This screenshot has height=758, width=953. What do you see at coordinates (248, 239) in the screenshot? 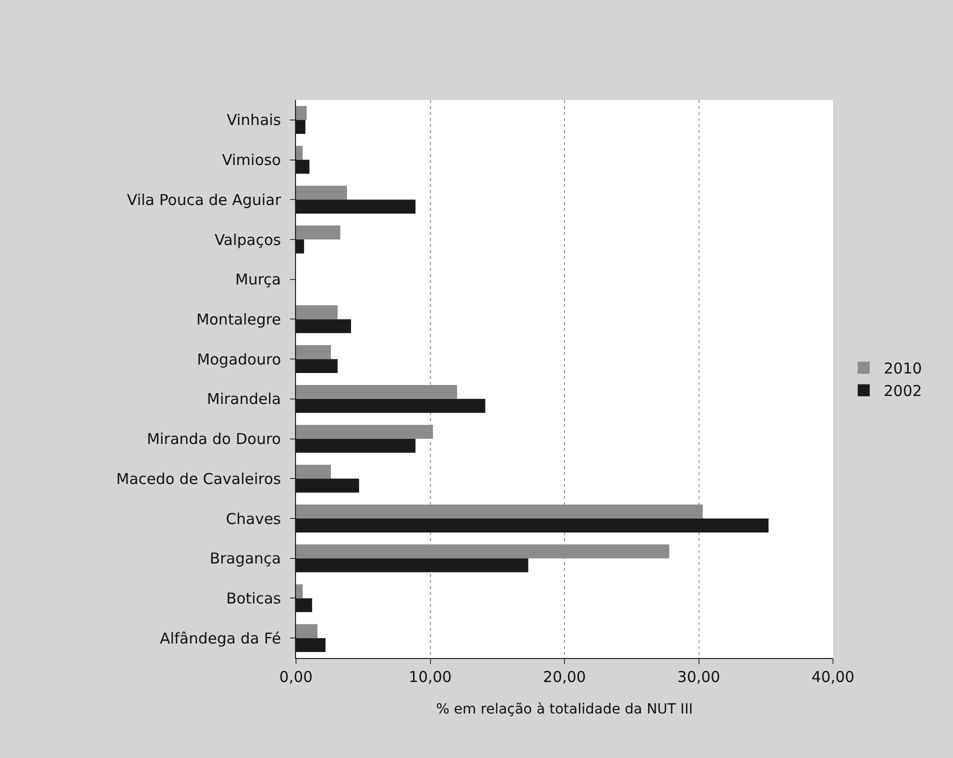
I see `y-tick-label: Valpaços` at bounding box center [248, 239].